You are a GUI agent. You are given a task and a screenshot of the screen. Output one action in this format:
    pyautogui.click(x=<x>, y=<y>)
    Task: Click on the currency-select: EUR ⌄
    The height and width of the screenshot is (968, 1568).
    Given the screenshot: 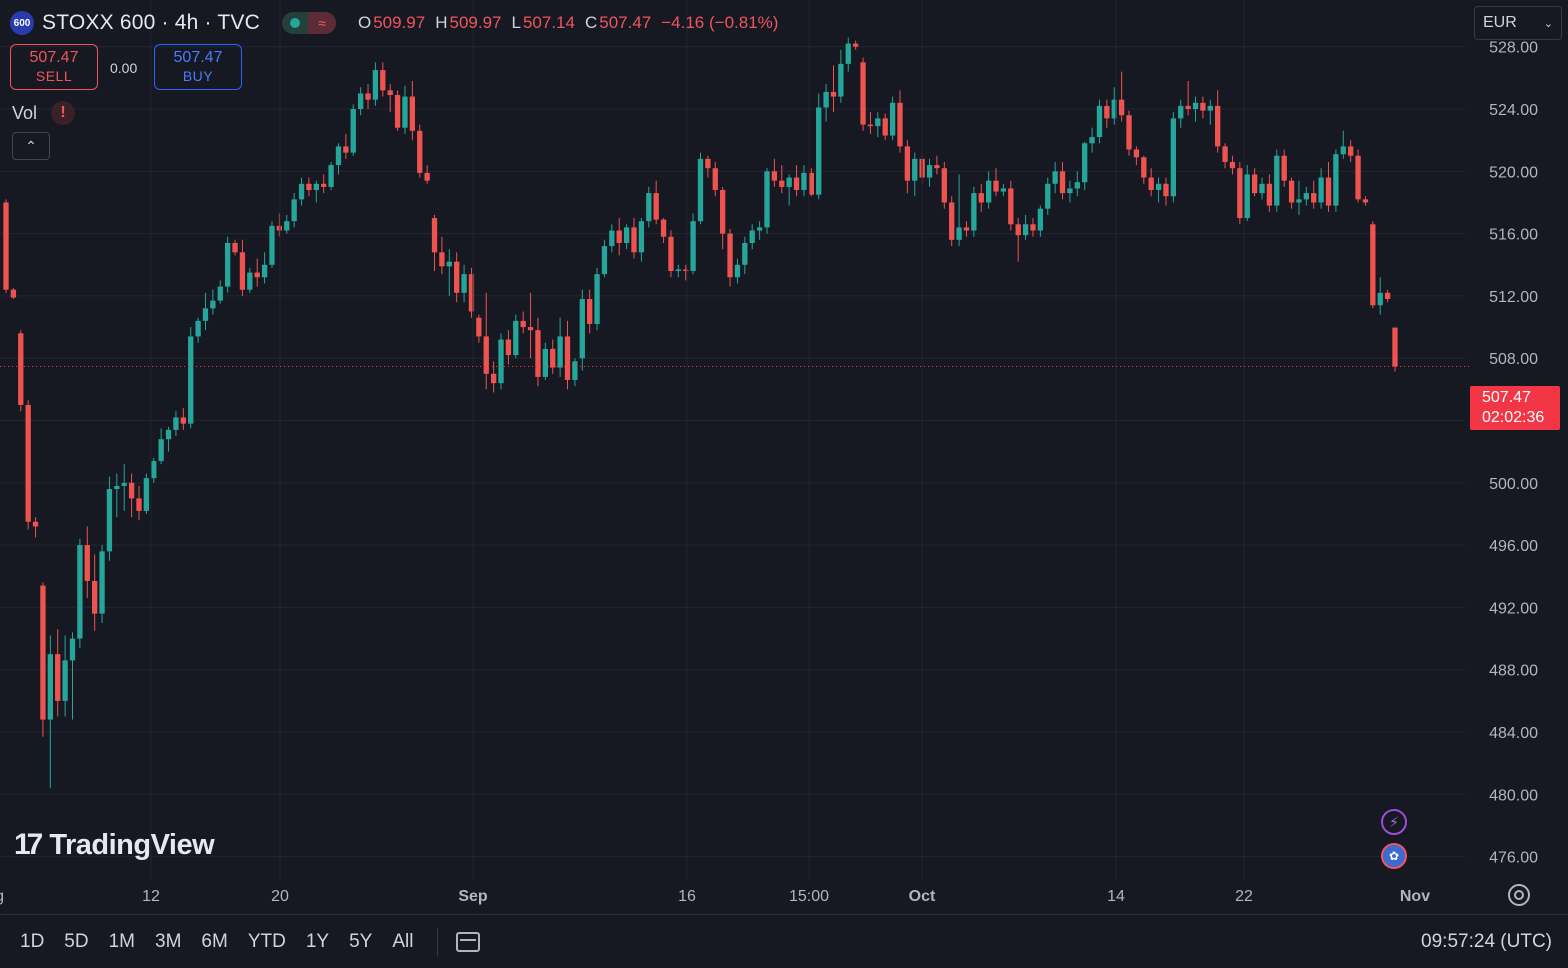 What is the action you would take?
    pyautogui.click(x=1518, y=23)
    